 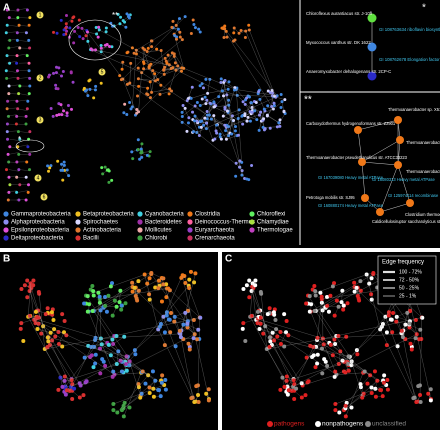 What do you see at coordinates (30, 146) in the screenshot?
I see `highlight-ring` at bounding box center [30, 146].